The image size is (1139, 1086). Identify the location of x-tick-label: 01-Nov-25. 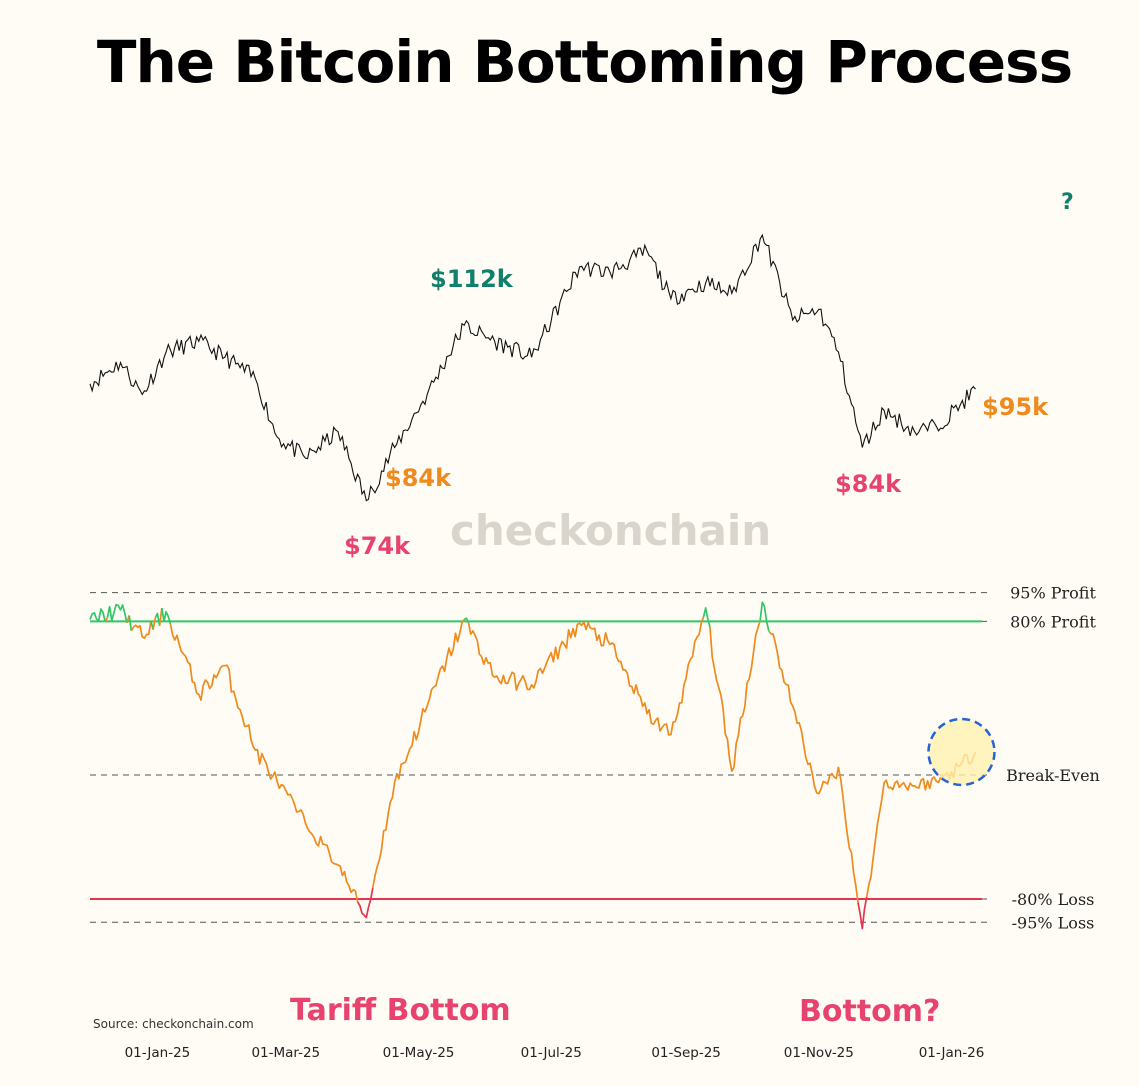
(819, 1053).